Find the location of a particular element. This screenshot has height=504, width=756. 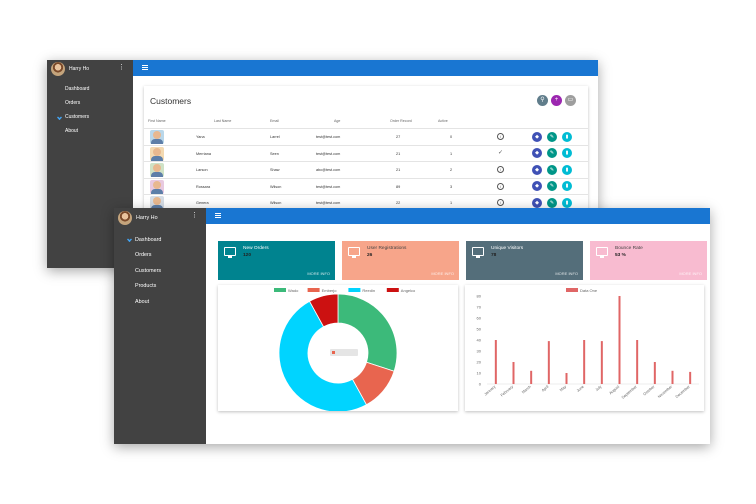

bar-march is located at coordinates (531, 377).